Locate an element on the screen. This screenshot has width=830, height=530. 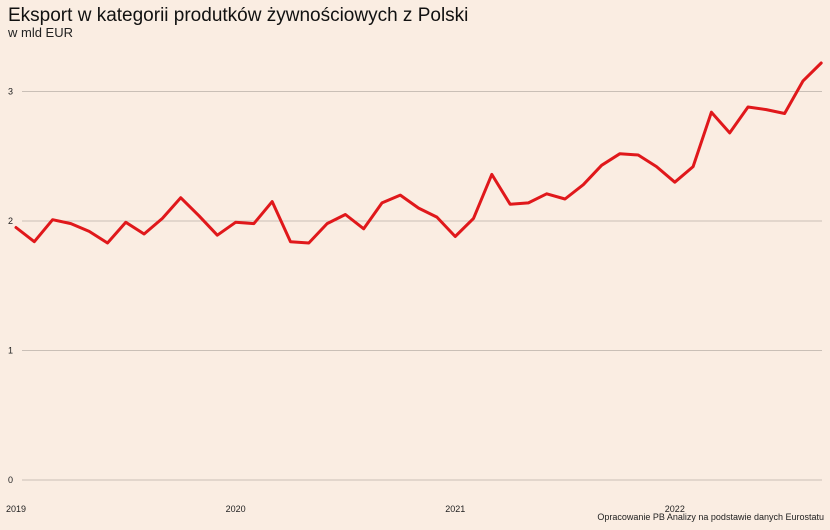
chart-subtitle: w mld EUR is located at coordinates (41, 32).